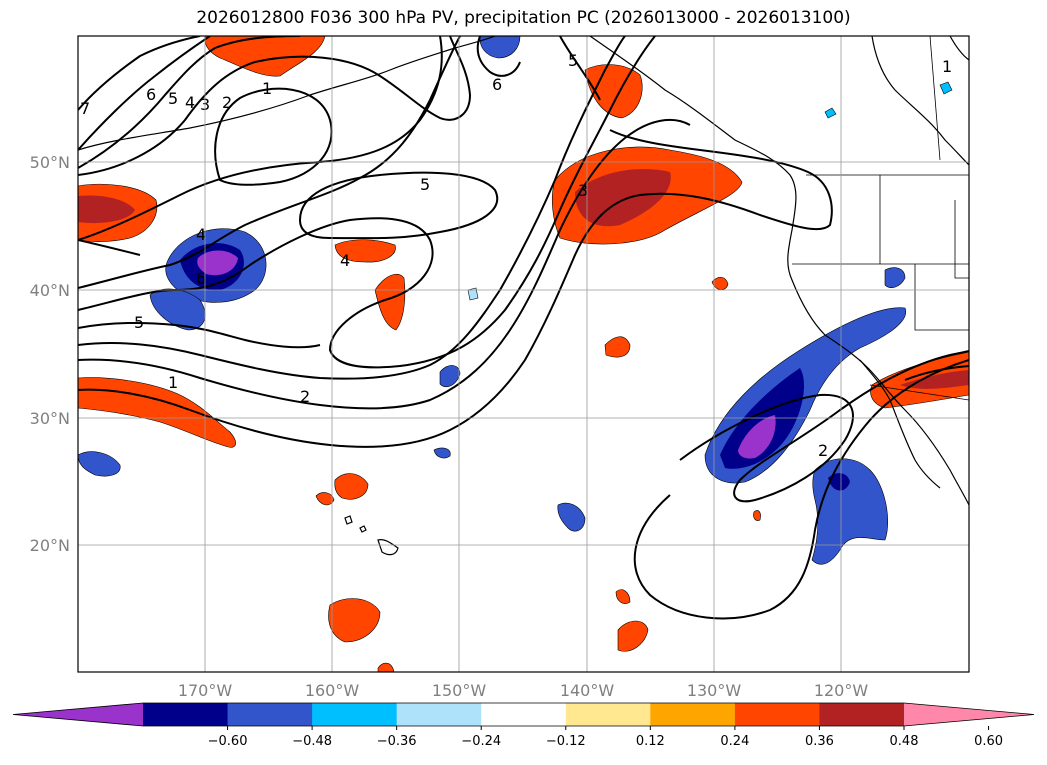  What do you see at coordinates (78, 714) in the screenshot?
I see `colorbar-extend-min` at bounding box center [78, 714].